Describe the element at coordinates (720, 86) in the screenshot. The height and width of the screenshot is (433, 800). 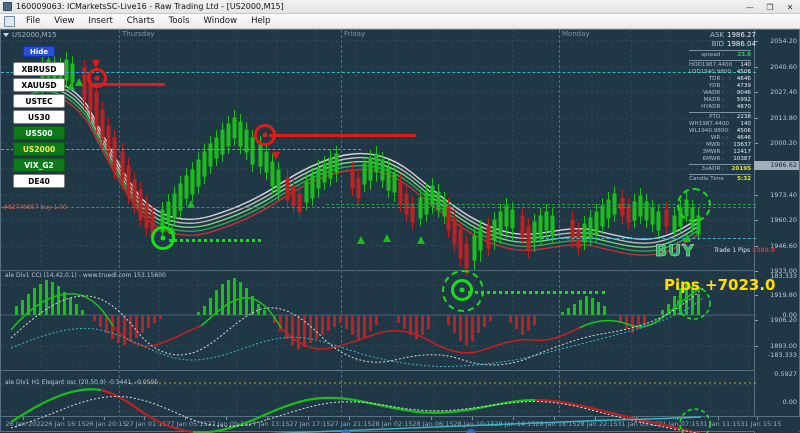
I see `info-row-ydr: YDR : 4739` at that location.